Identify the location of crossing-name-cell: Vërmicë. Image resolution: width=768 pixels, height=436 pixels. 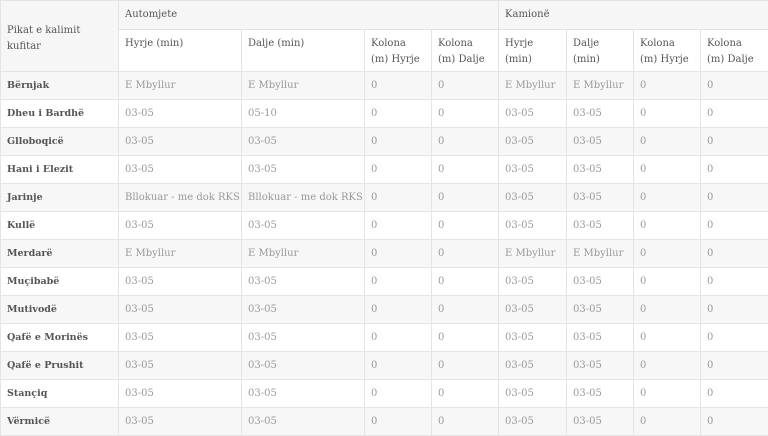
(60, 422).